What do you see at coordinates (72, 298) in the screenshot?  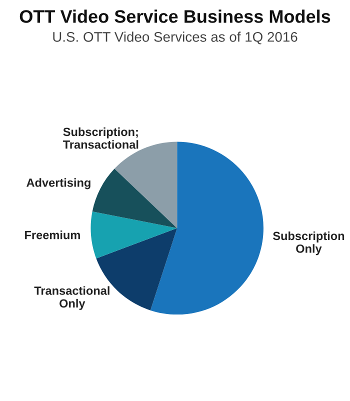 I see `slice-label: Transactional Only` at bounding box center [72, 298].